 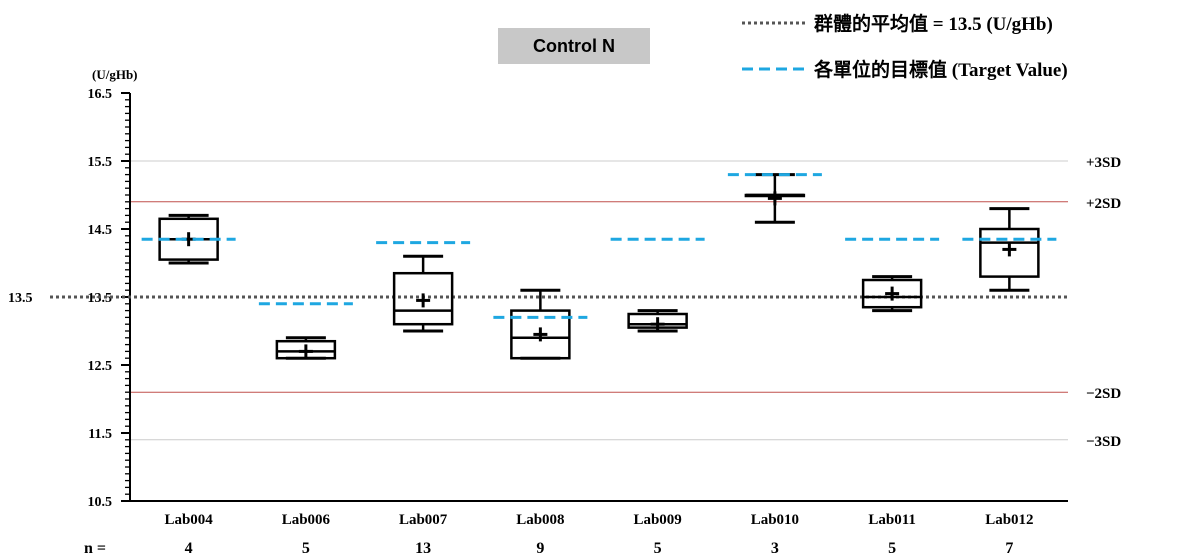 I want to click on group-mean-label: 13.5, so click(x=20, y=298).